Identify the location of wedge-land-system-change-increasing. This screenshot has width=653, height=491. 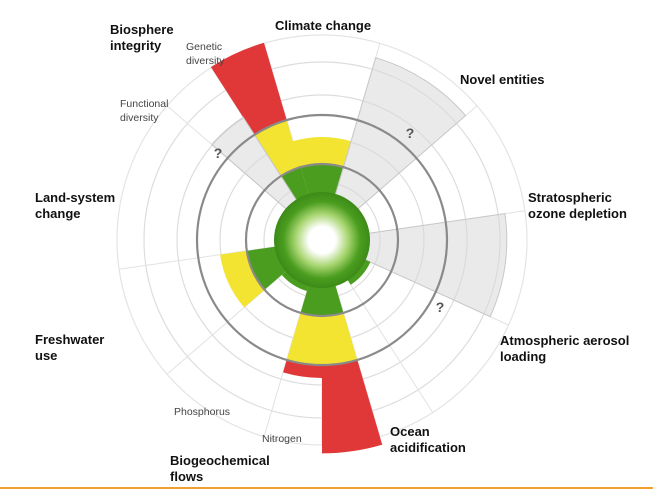
(242, 279).